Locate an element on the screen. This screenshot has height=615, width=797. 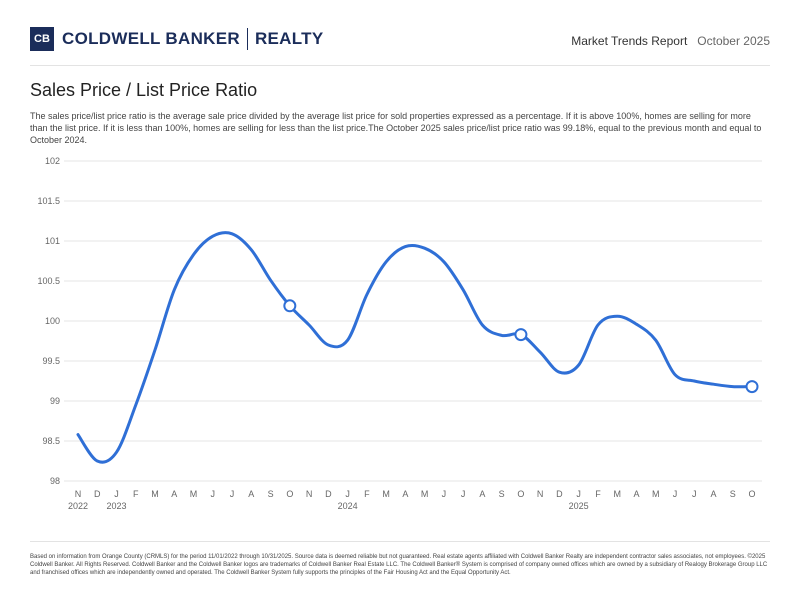
y-tick-label: 98 is located at coordinates (55, 481).